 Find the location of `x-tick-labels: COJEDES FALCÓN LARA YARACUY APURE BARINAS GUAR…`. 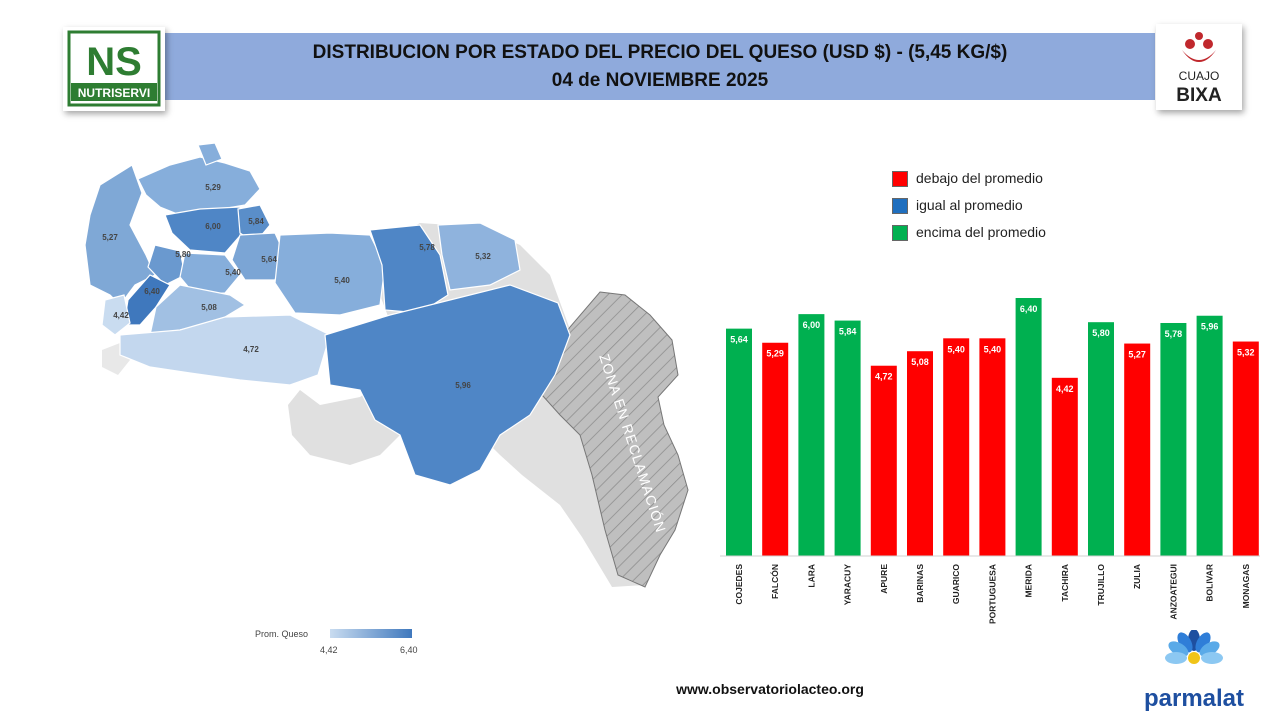

x-tick-labels: COJEDES FALCÓN LARA YARACUY APURE BARINAS GUAR… is located at coordinates (992, 594).